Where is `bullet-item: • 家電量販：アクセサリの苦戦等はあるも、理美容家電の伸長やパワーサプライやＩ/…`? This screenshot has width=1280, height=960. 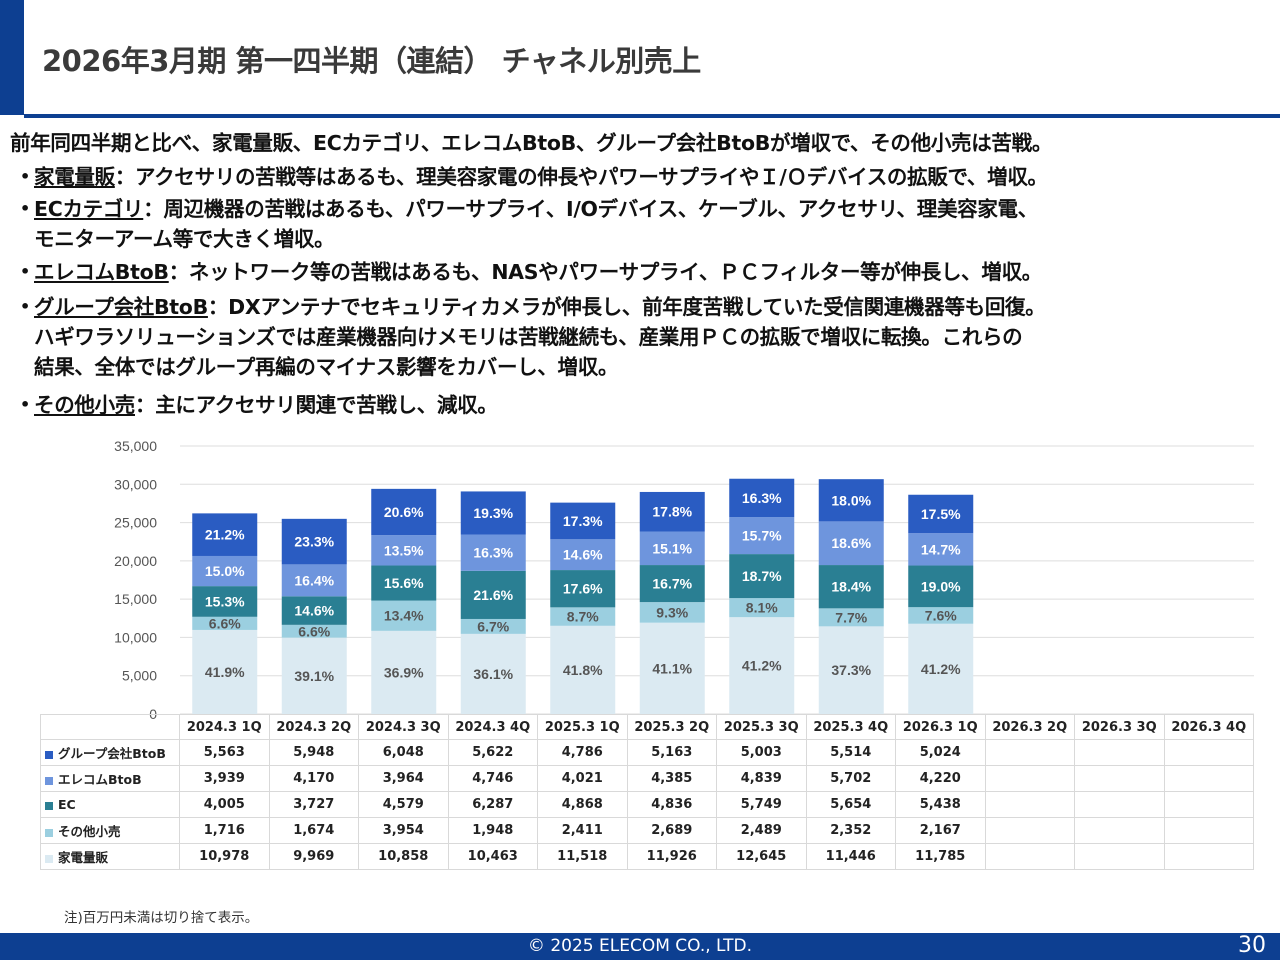 bullet-item: • 家電量販：アクセサリの苦戦等はあるも、理美容家電の伸長やパワーサプライやＩ/… is located at coordinates (532, 177).